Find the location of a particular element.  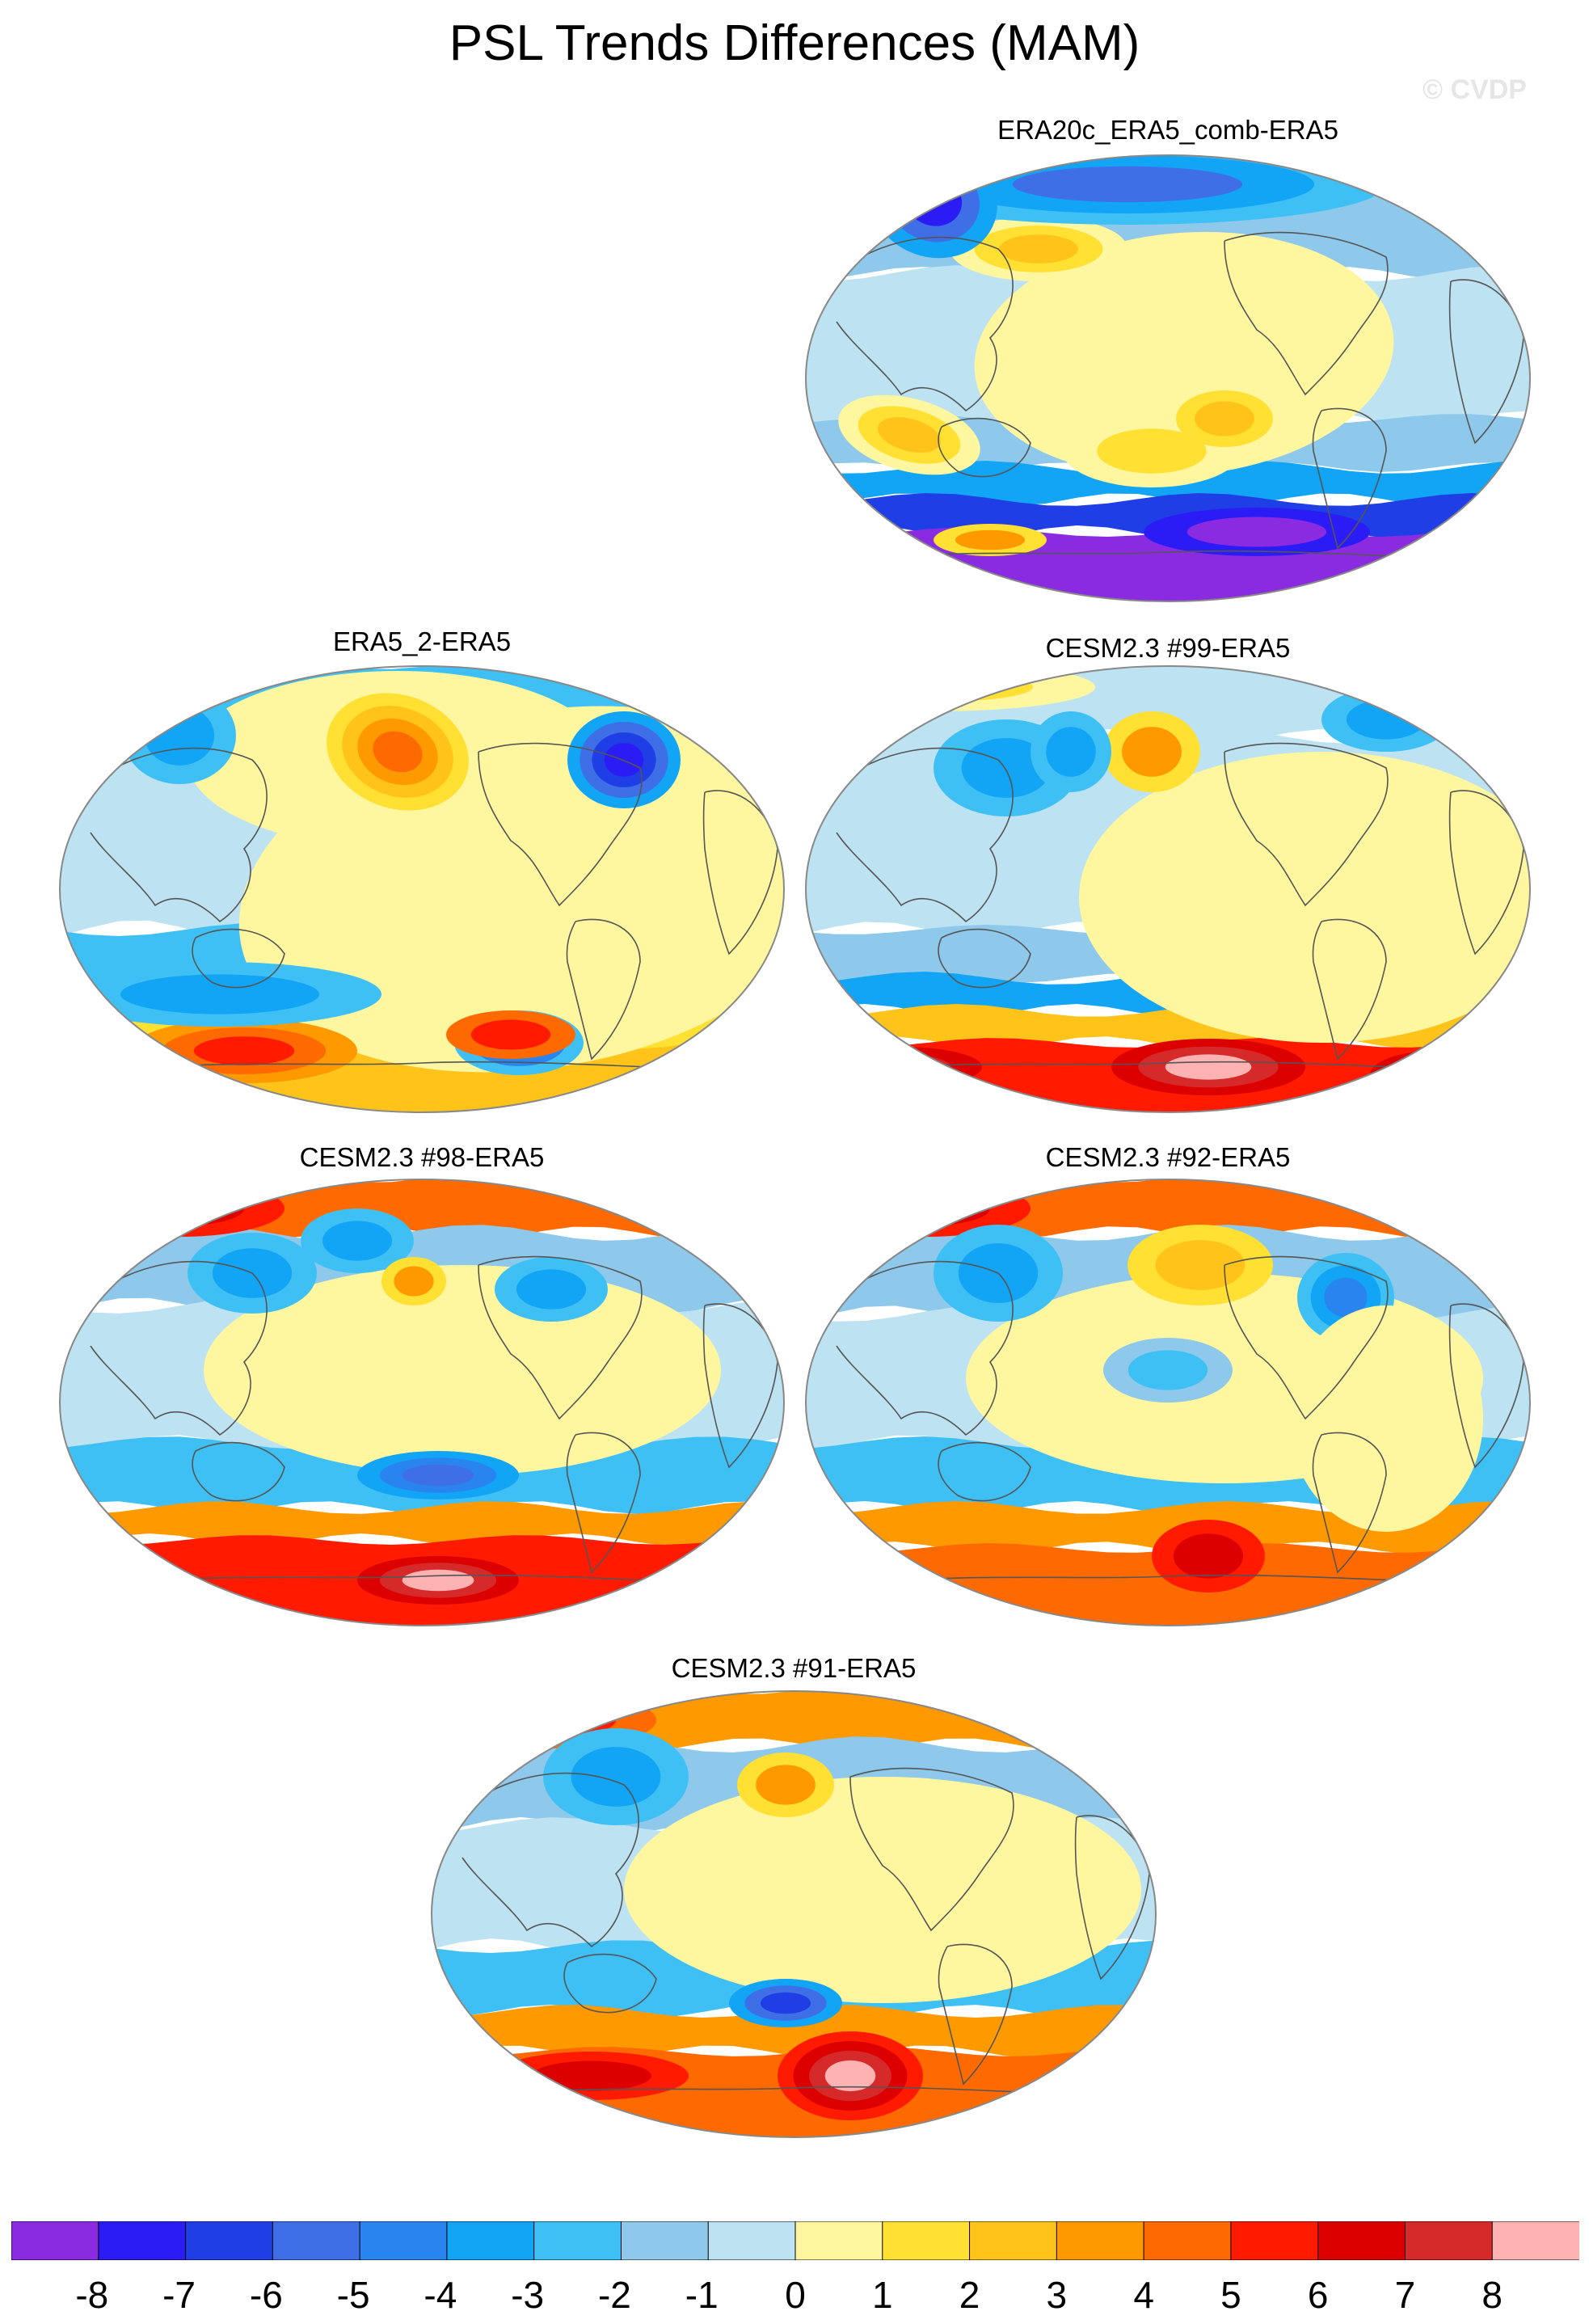

colorbar is located at coordinates (795, 2240).